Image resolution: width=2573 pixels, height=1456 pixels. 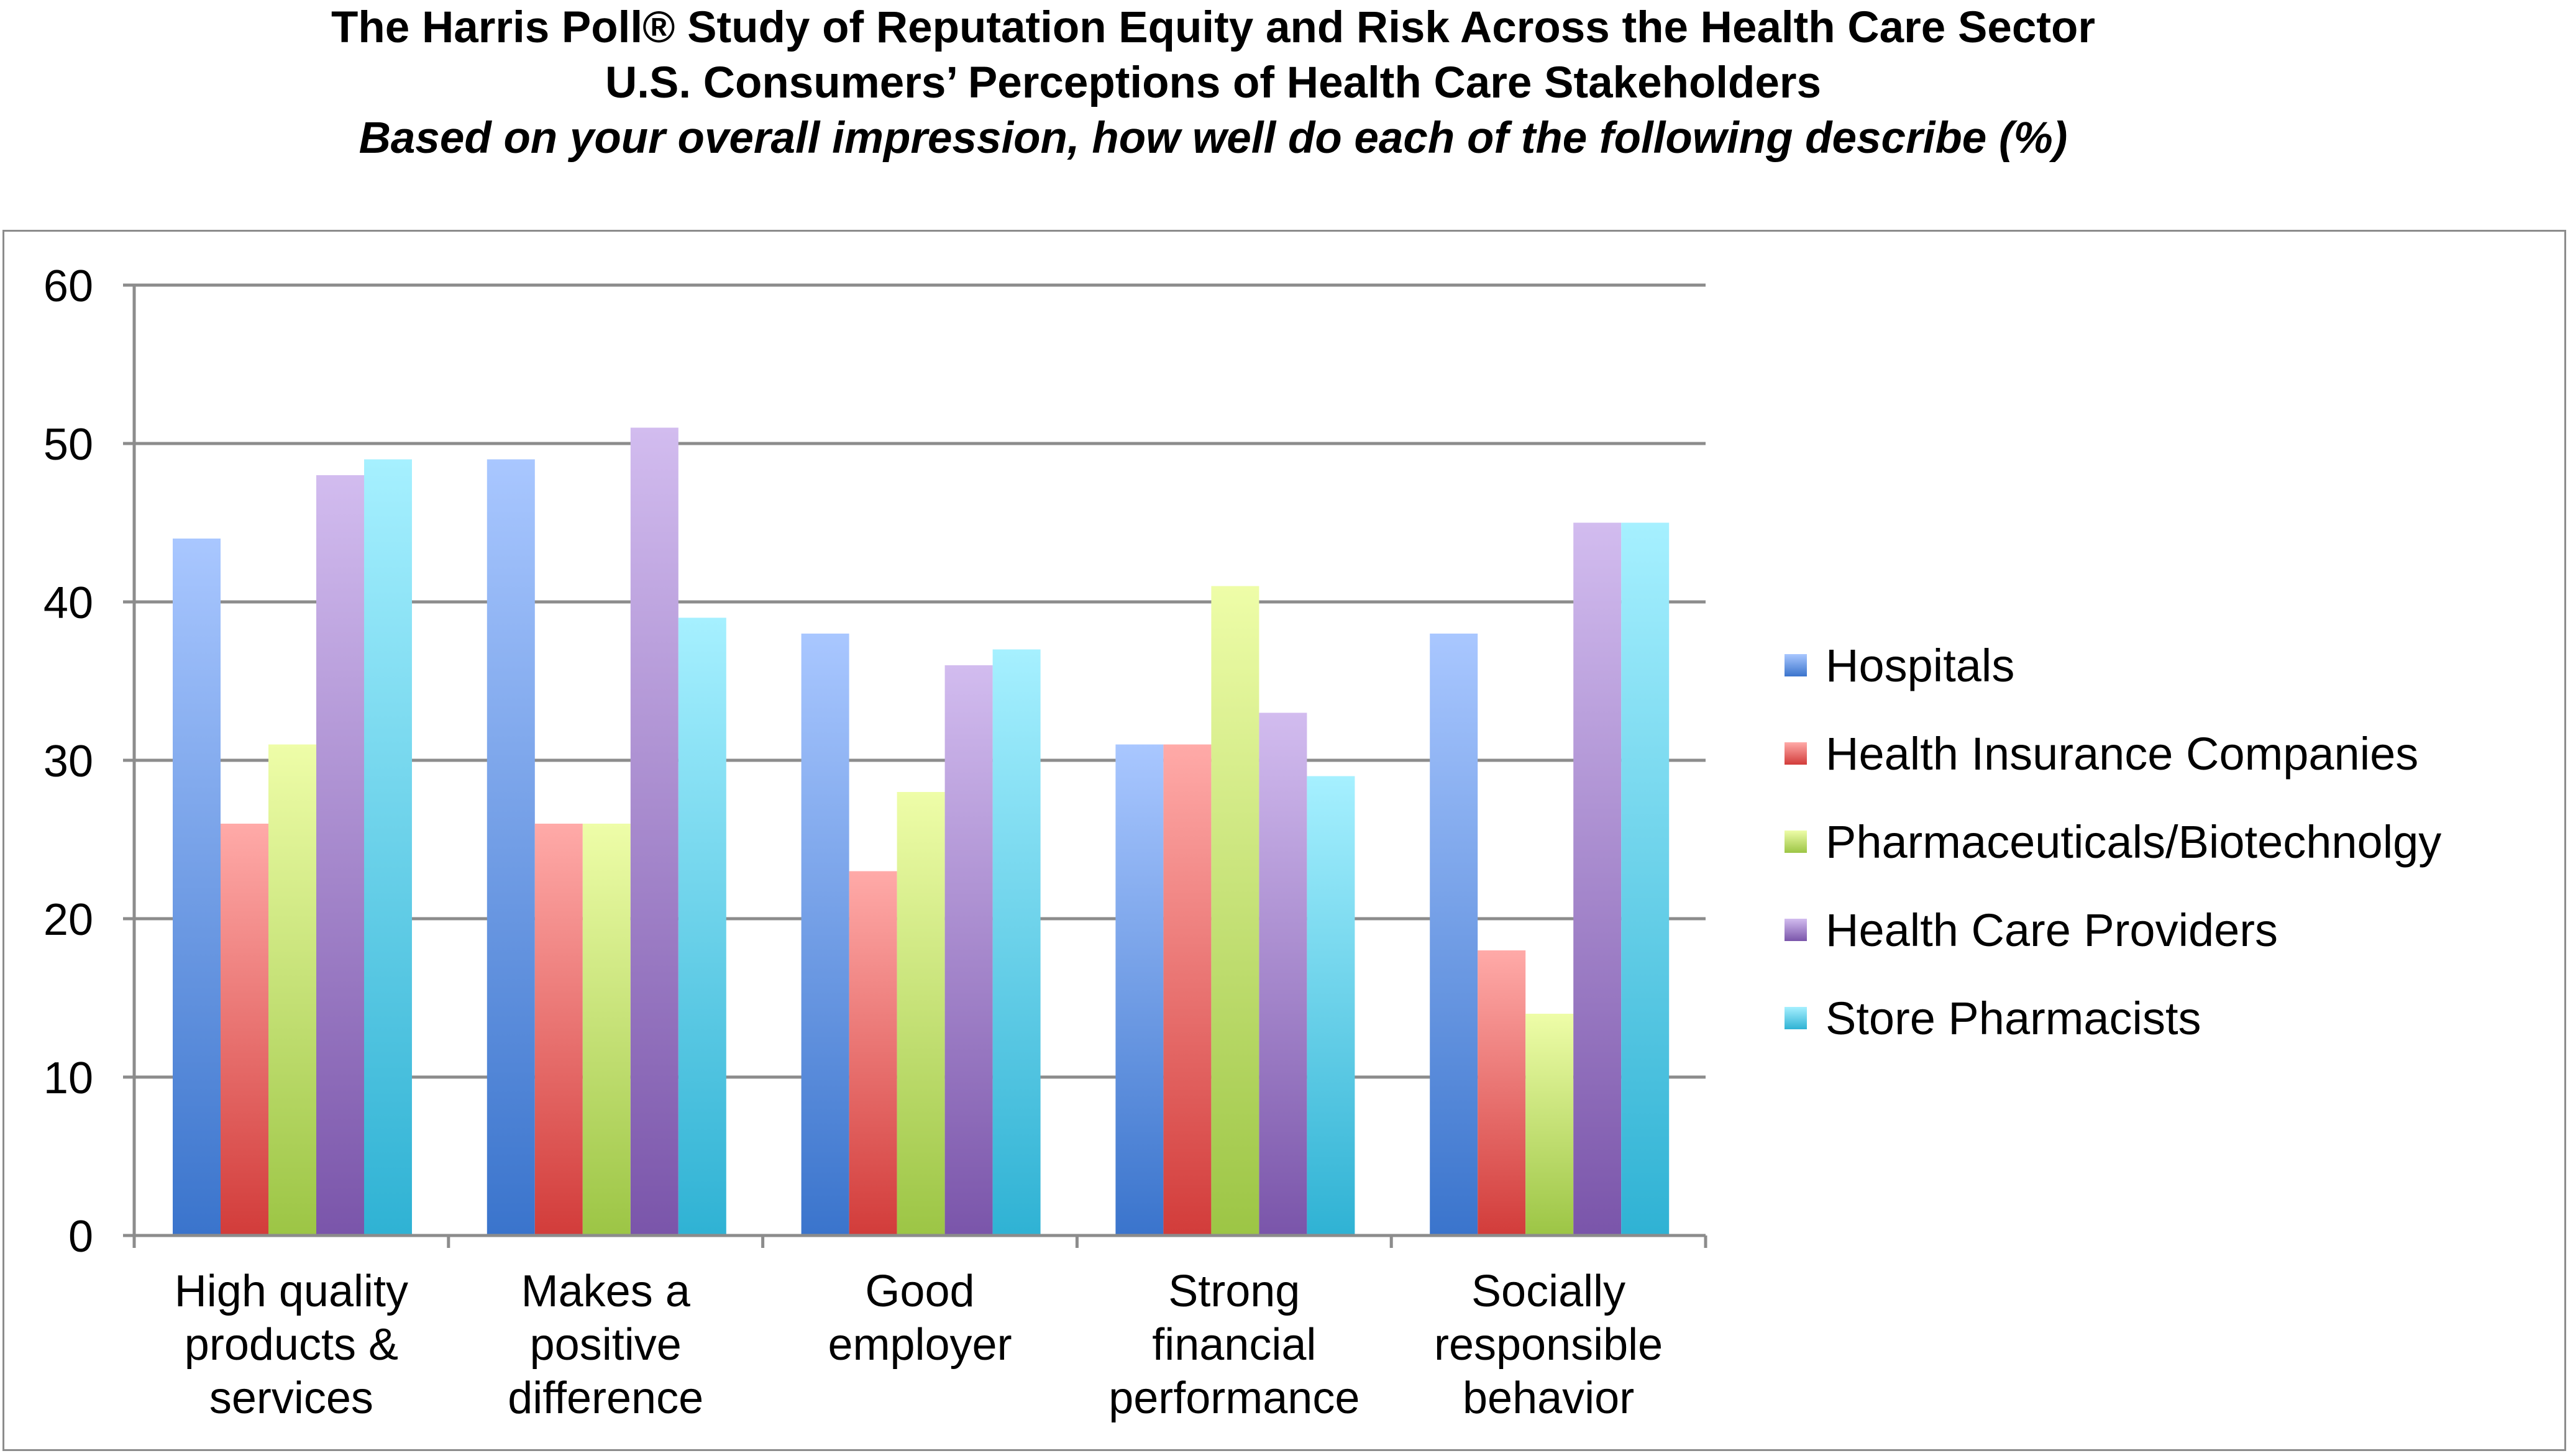 What do you see at coordinates (291, 1398) in the screenshot?
I see `x-category-label: services` at bounding box center [291, 1398].